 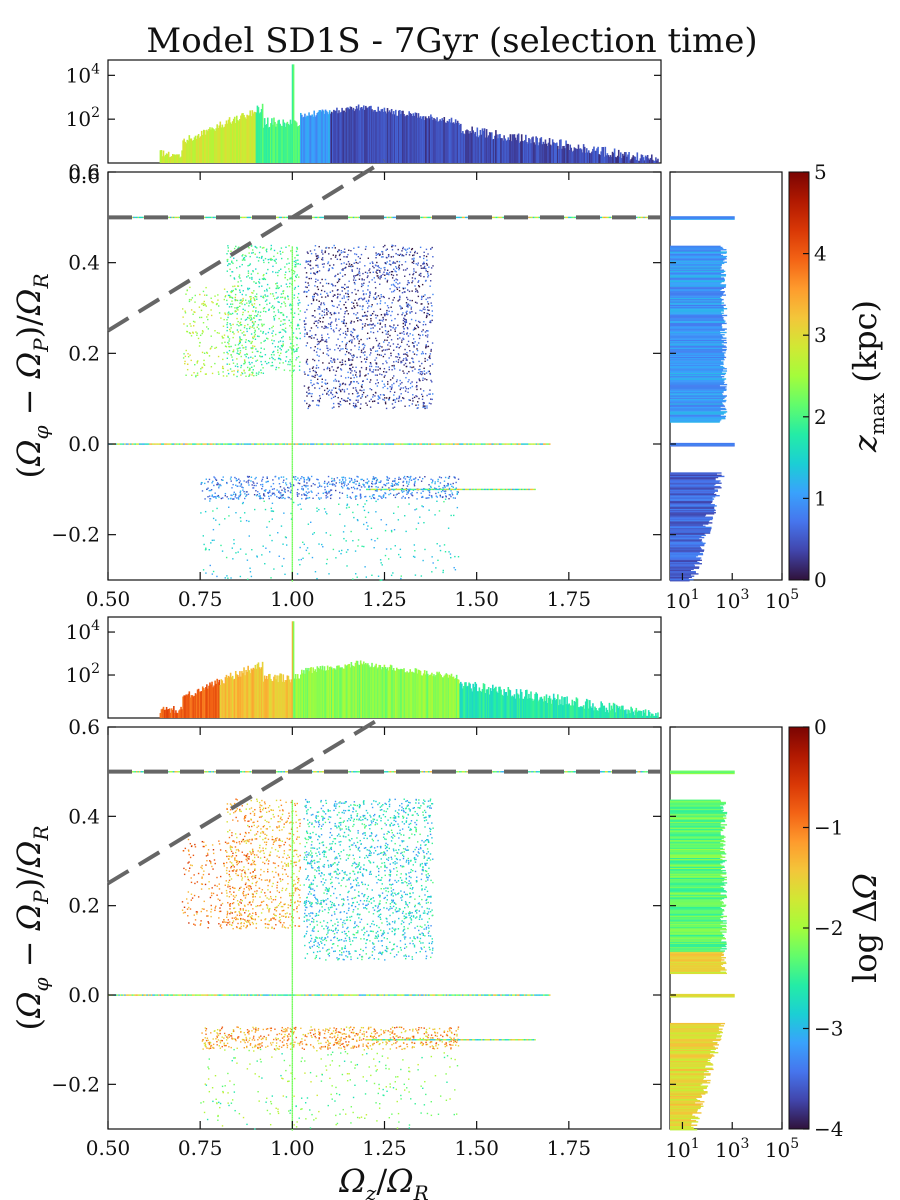 What do you see at coordinates (687, 550) in the screenshot?
I see `top-hist-y-bar` at bounding box center [687, 550].